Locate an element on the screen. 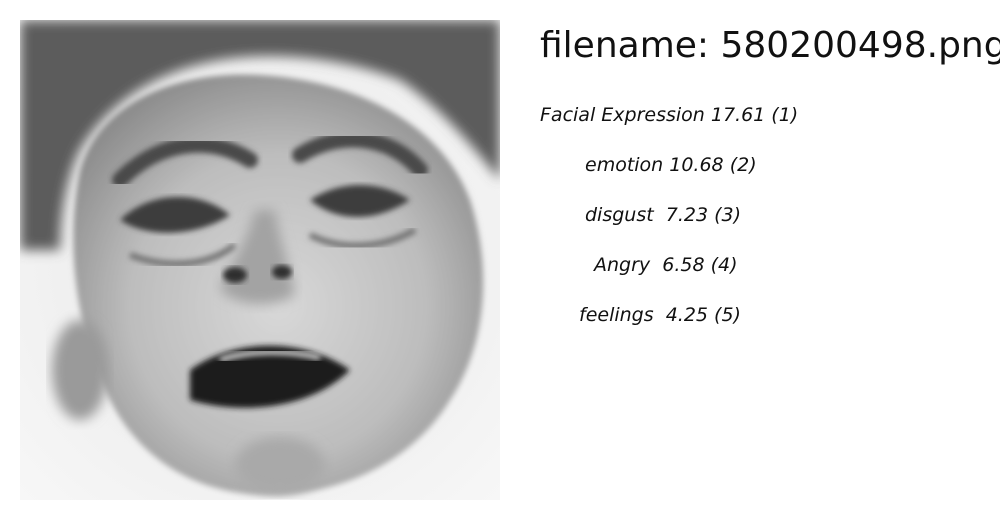  label-text: feelings 4.25 (5) is located at coordinates (660, 315).